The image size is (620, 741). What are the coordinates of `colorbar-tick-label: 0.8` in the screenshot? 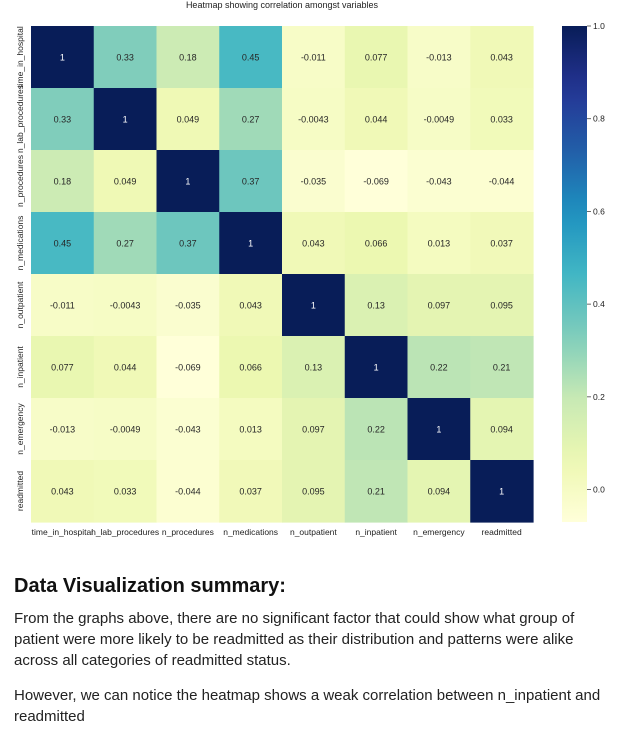 It's located at (599, 119).